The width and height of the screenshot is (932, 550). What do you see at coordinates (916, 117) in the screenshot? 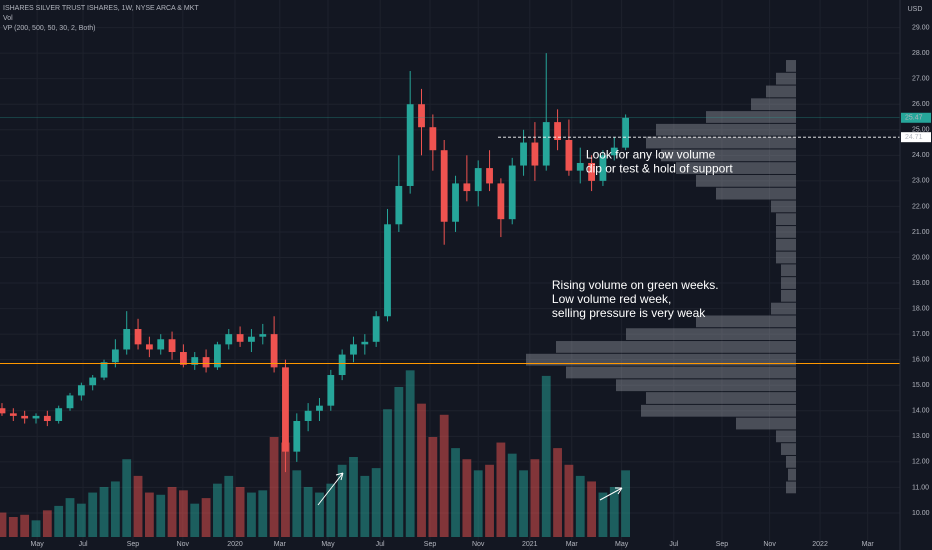
I see `last-price-tag` at bounding box center [916, 117].